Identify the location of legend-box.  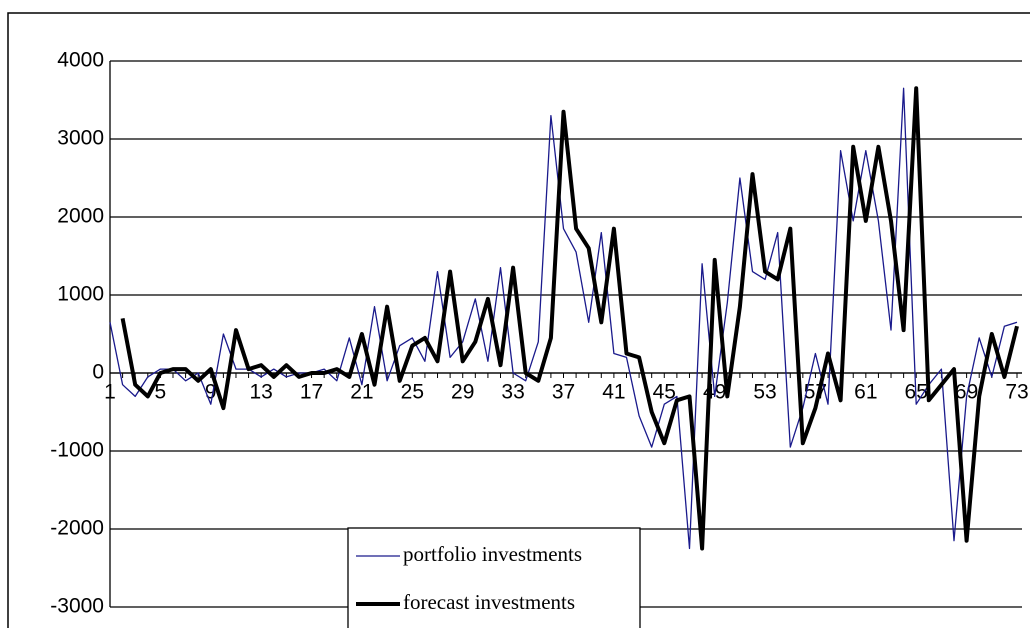
(494, 577).